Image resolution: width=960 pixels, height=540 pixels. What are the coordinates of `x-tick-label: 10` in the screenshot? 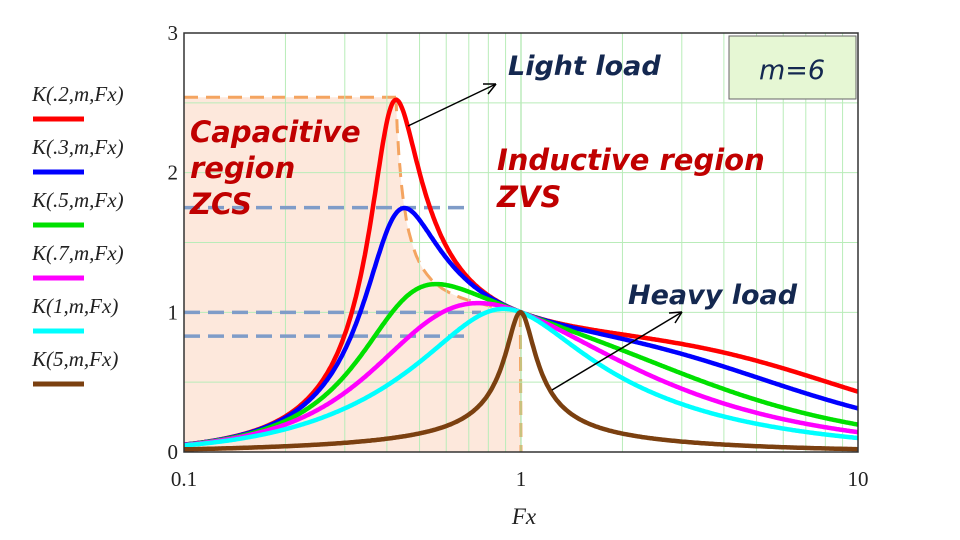 It's located at (858, 479).